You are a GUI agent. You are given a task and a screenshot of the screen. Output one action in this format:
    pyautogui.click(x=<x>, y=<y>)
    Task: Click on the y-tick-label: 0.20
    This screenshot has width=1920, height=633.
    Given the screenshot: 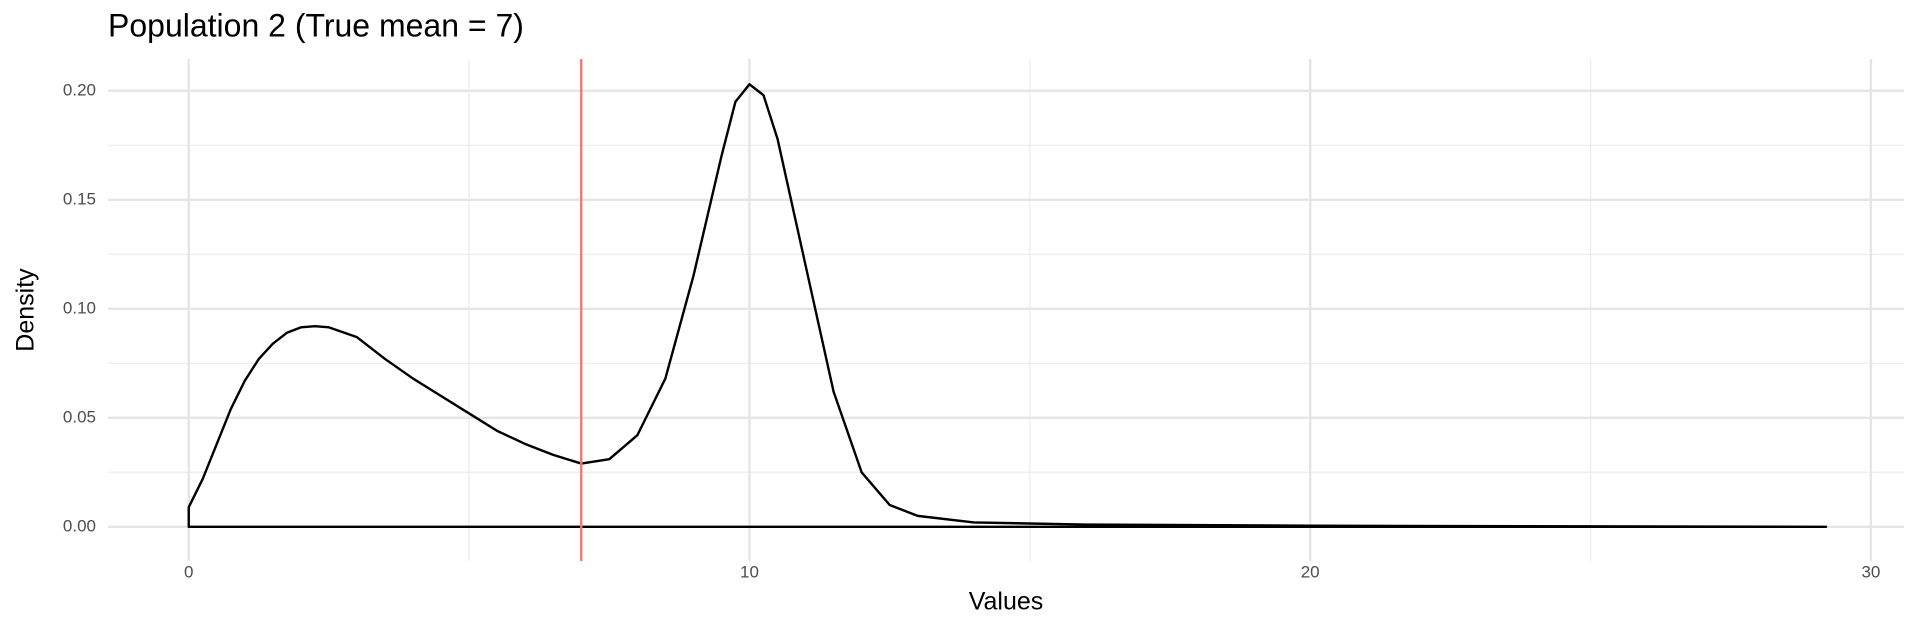 What is the action you would take?
    pyautogui.click(x=79, y=89)
    